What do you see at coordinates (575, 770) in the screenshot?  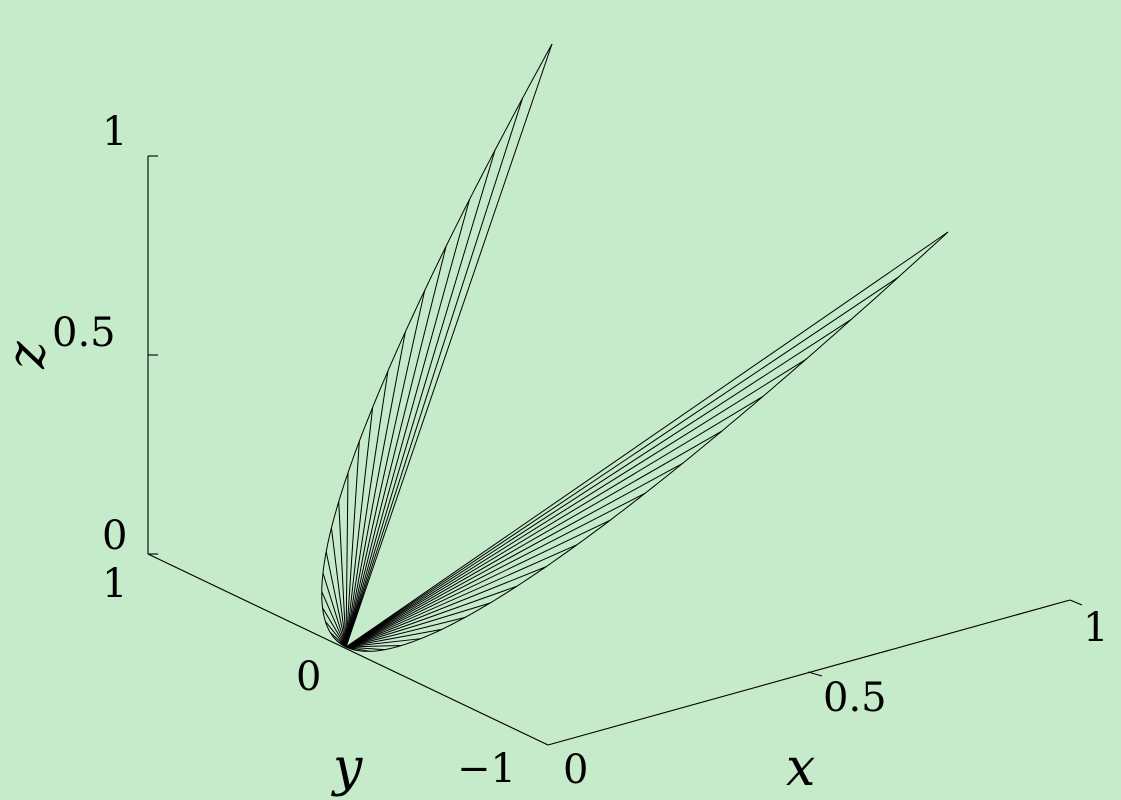 I see `x-tick-label-0: 0` at bounding box center [575, 770].